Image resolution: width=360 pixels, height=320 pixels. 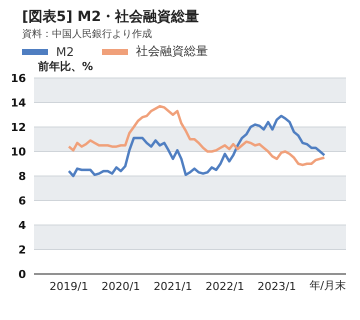 I want to click on x-tick-label: 2022/1, so click(x=225, y=286).